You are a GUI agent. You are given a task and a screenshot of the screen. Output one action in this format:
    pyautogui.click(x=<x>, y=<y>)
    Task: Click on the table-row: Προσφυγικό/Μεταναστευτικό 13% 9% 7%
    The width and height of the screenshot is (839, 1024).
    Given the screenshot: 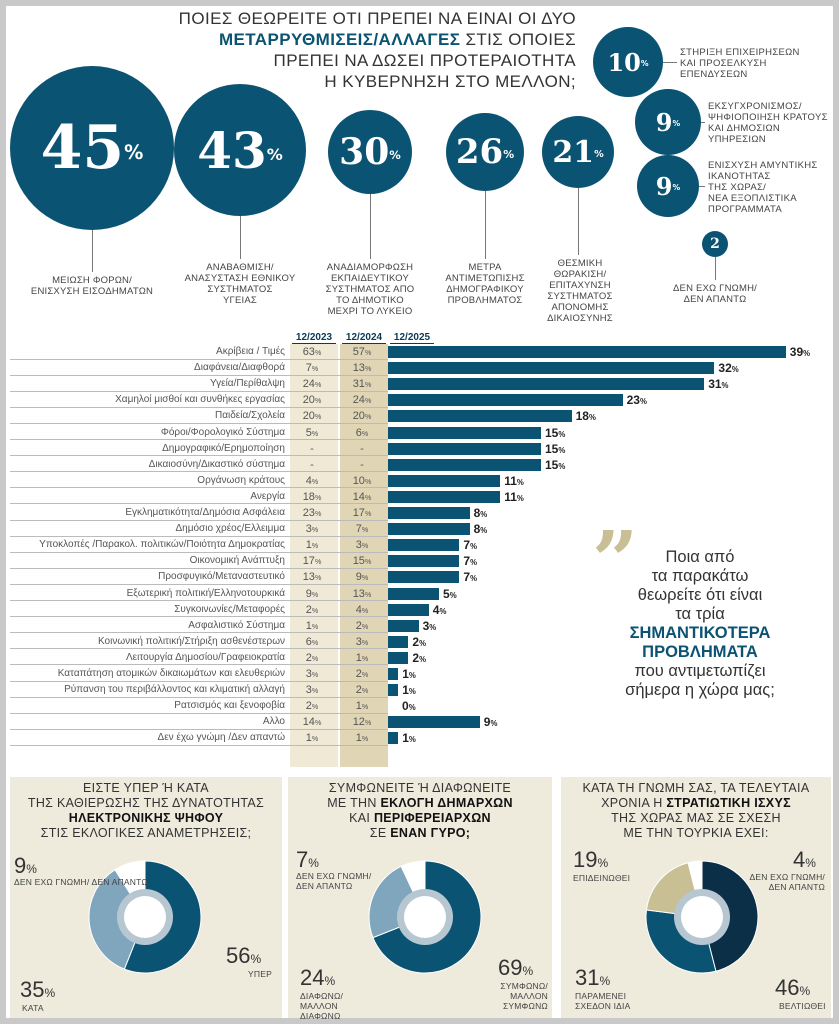 What is the action you would take?
    pyautogui.click(x=424, y=577)
    